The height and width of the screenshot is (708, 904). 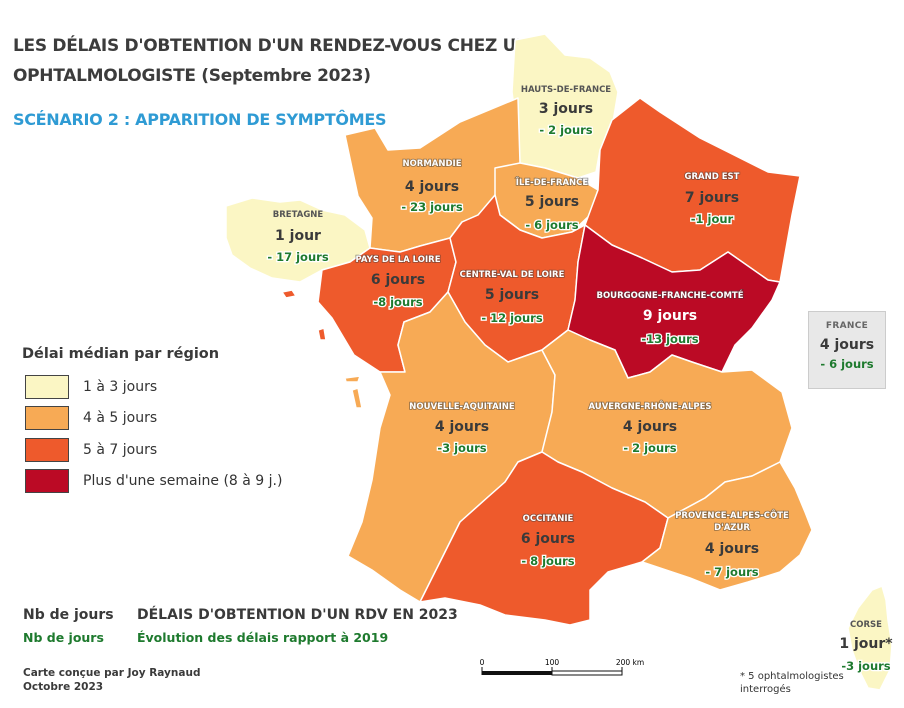 What do you see at coordinates (548, 539) in the screenshot?
I see `label-occitanie-days: 6 jours` at bounding box center [548, 539].